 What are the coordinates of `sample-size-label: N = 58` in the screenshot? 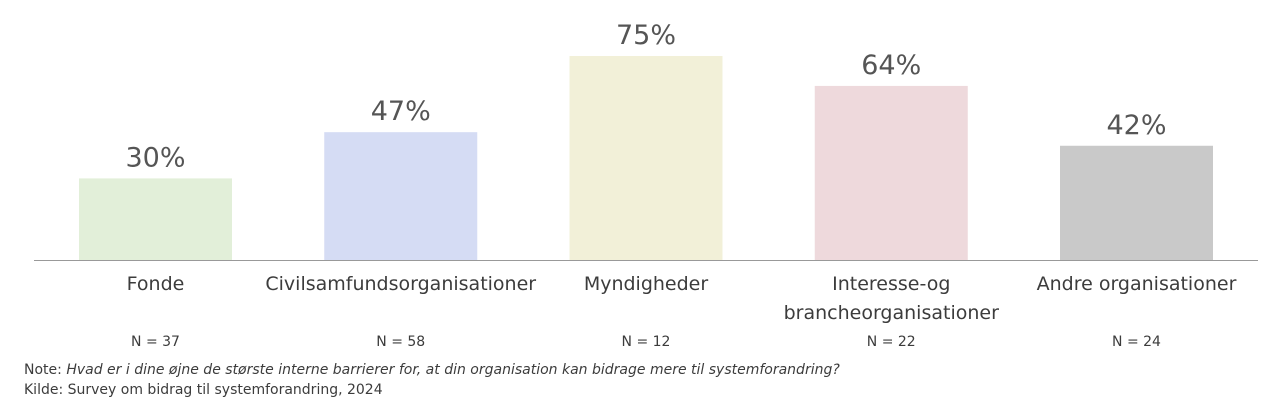 It's located at (400, 342).